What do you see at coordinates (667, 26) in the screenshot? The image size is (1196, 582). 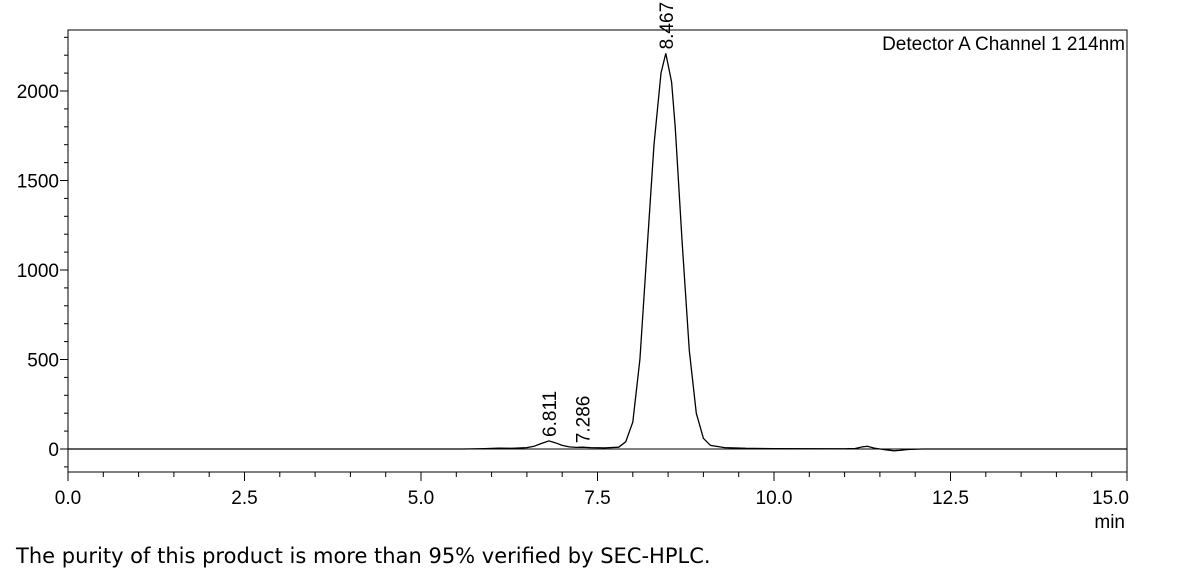 I see `peak-label: 8.467` at bounding box center [667, 26].